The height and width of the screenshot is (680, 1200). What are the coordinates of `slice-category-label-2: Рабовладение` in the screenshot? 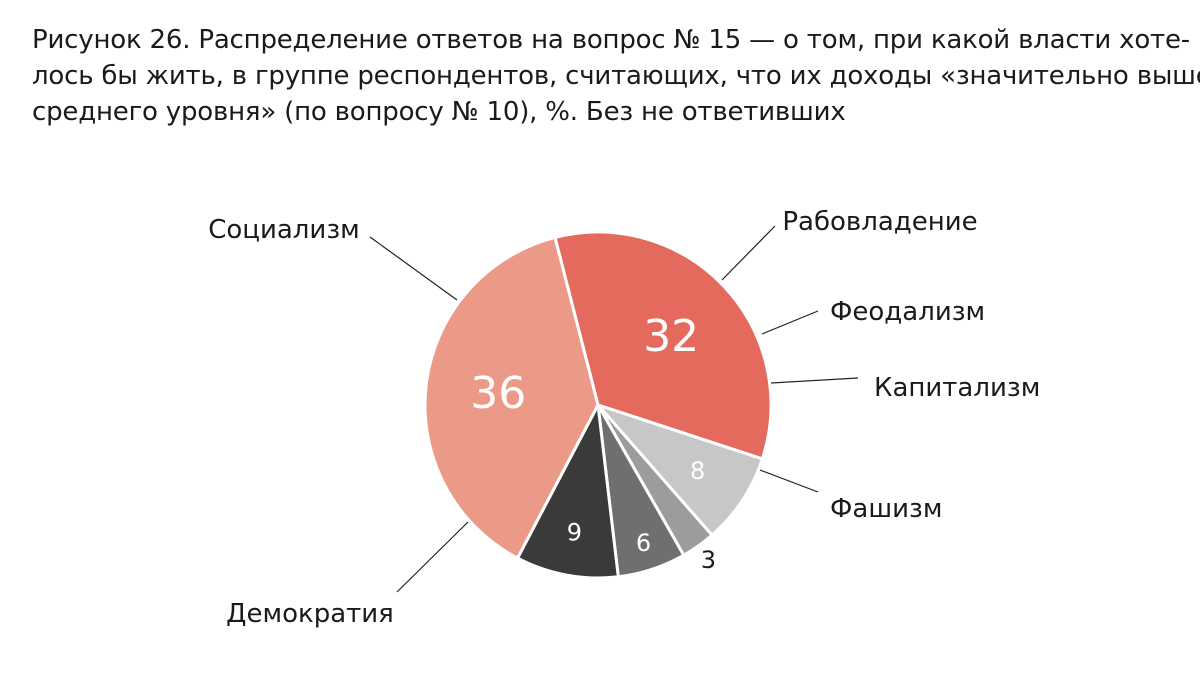 It's located at (879, 222).